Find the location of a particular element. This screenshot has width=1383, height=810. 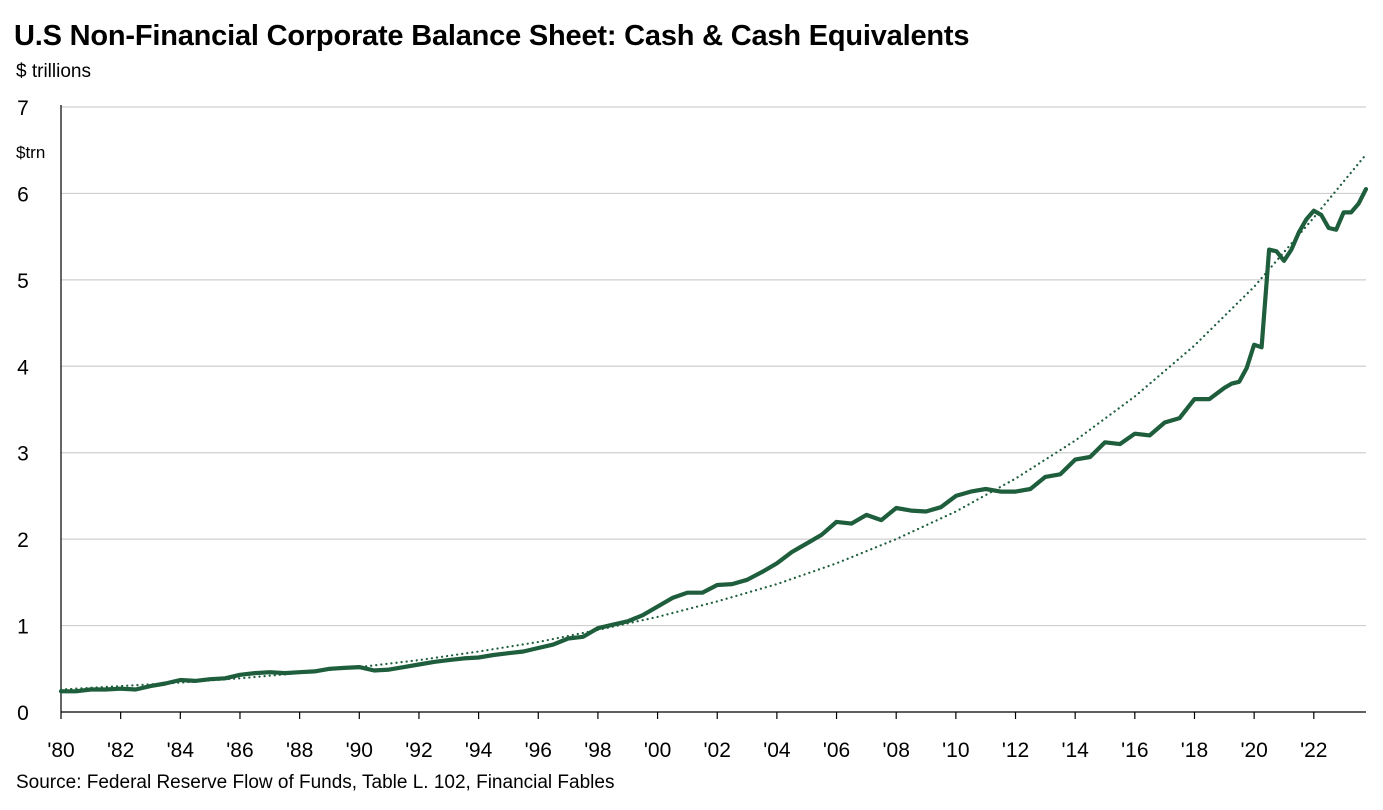

y-tick-label-4: 4 is located at coordinates (23, 367).